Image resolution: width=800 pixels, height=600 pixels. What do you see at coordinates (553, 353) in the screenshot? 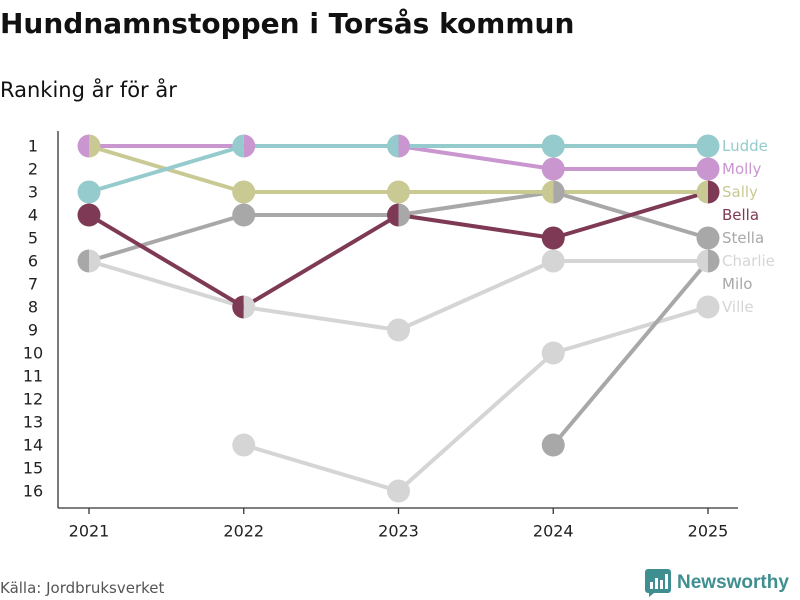
I see `marker-ville-2024` at bounding box center [553, 353].